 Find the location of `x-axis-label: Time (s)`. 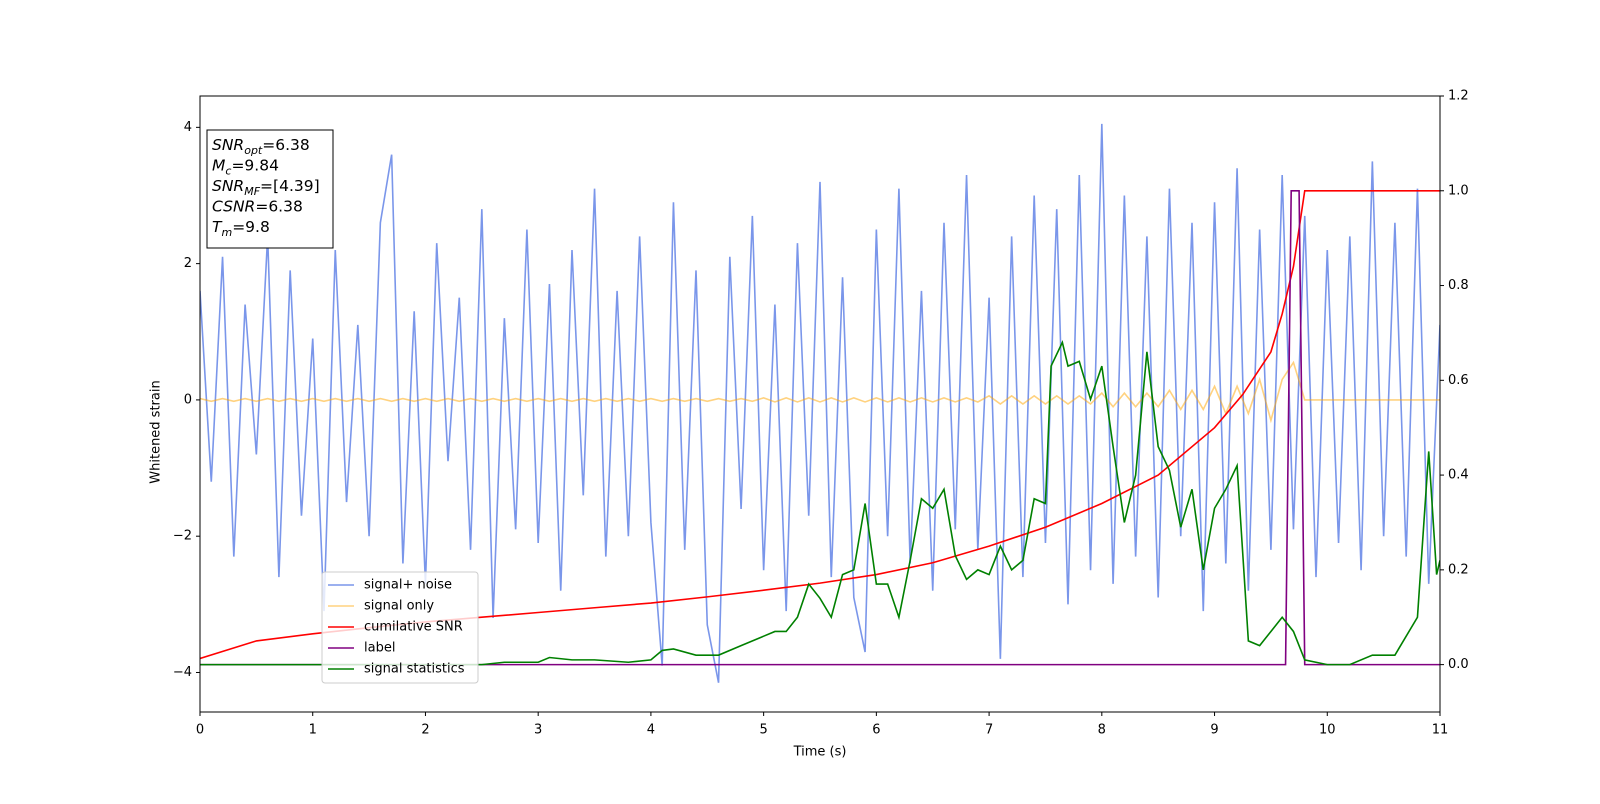

x-axis-label: Time (s) is located at coordinates (820, 752).